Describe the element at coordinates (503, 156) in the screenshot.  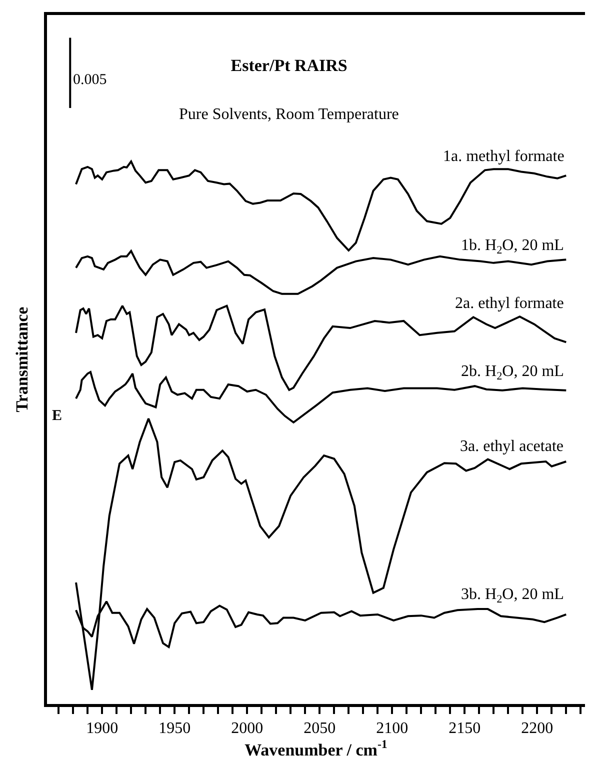
I see `series-label: 1a. methyl formate` at that location.